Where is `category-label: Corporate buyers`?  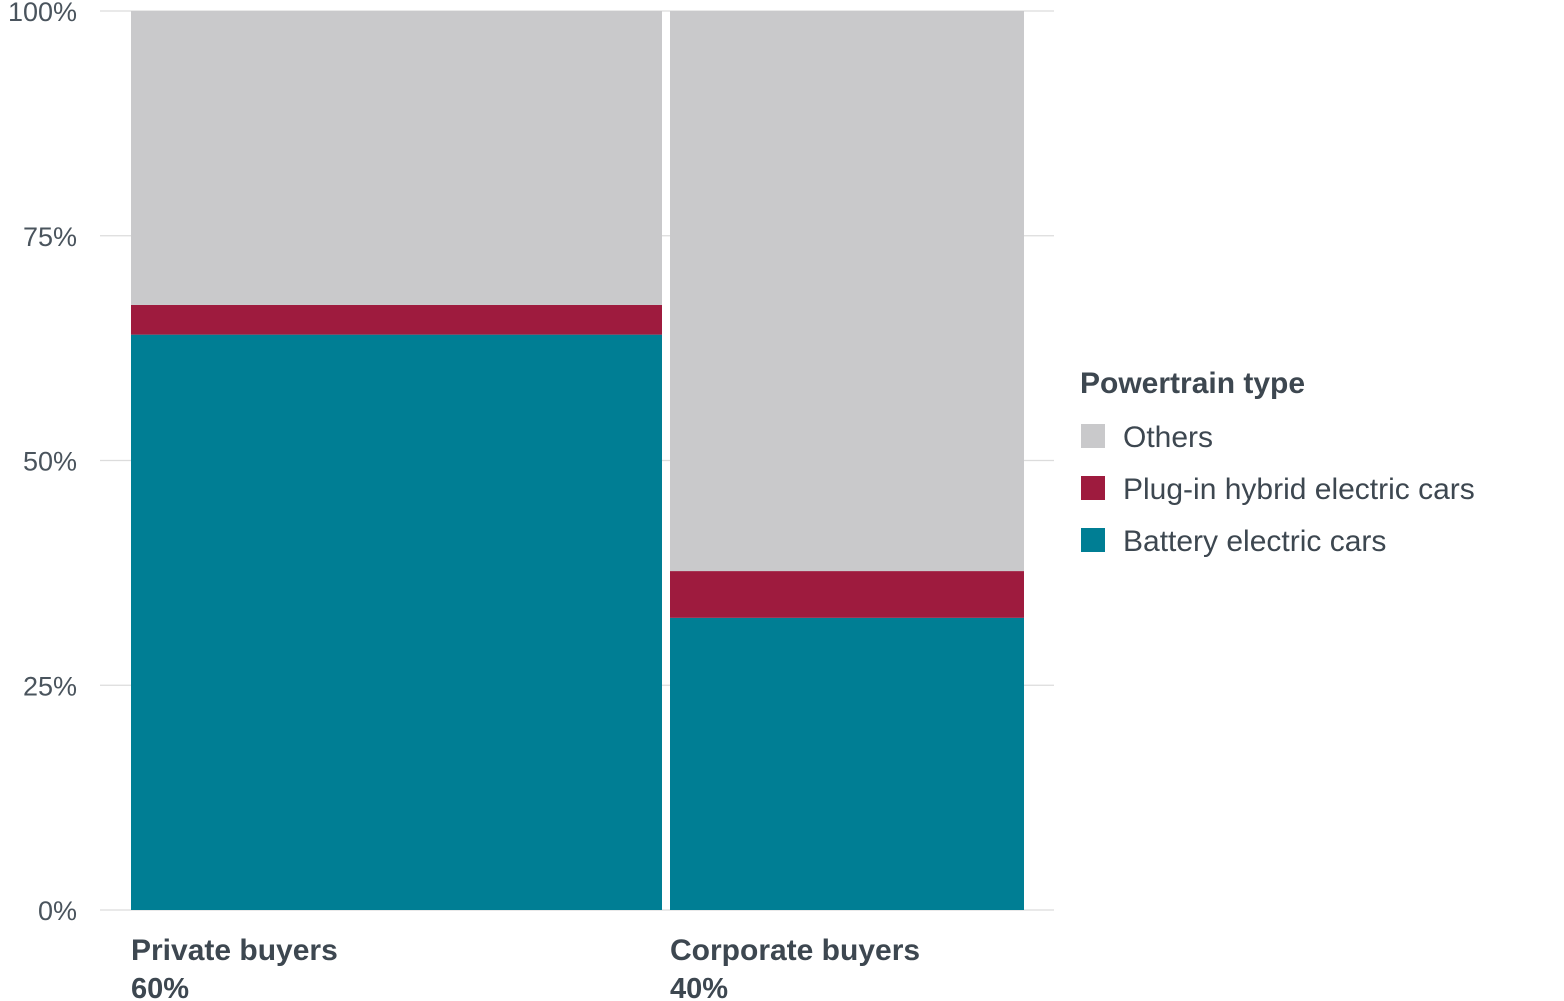 category-label: Corporate buyers is located at coordinates (795, 950).